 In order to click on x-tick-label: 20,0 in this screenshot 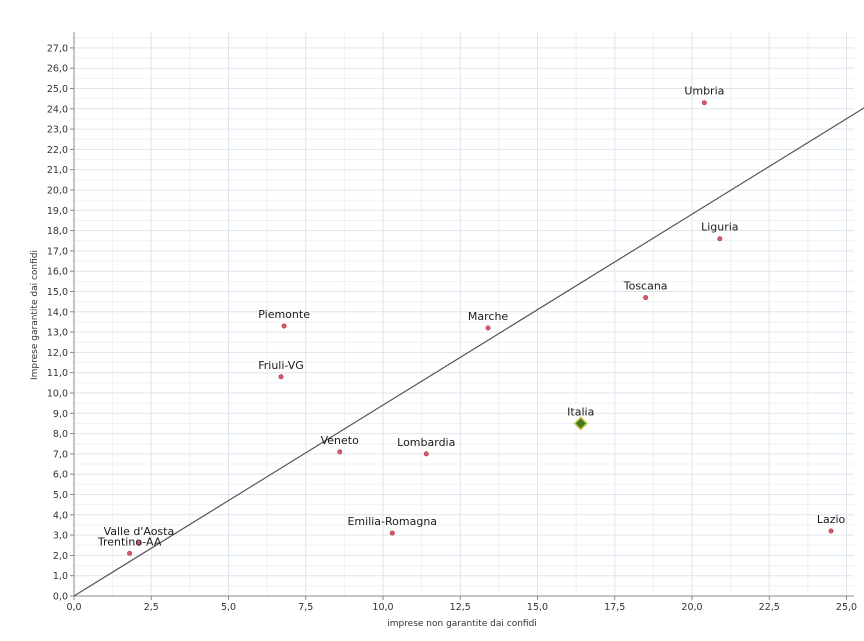, I will do `click(691, 607)`.